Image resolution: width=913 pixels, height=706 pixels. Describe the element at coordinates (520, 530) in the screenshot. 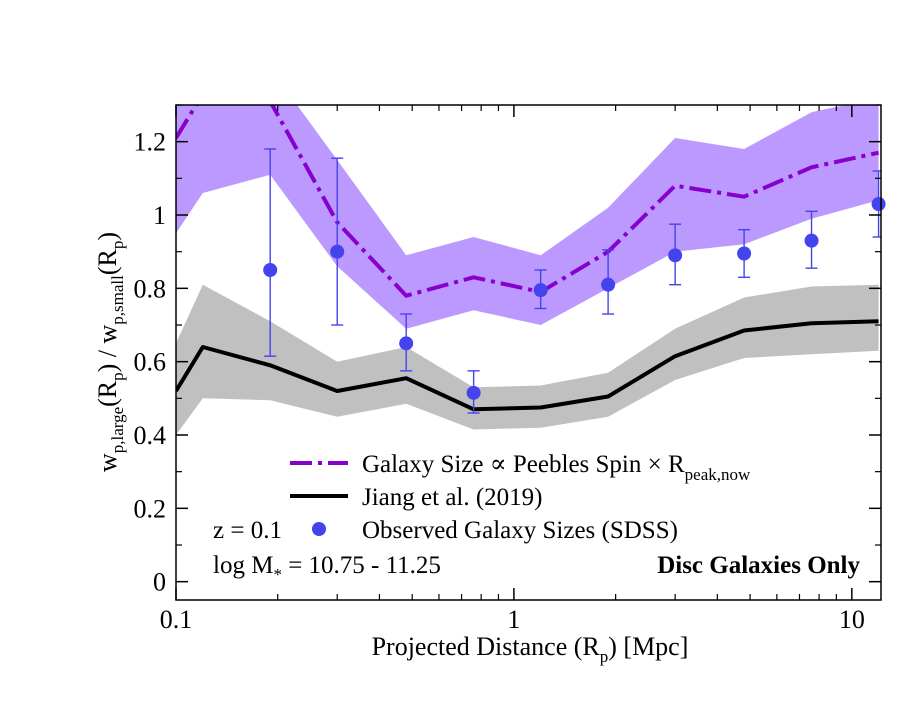

I see `legend-label-sdss: Observed Galaxy Sizes (SDSS)` at that location.